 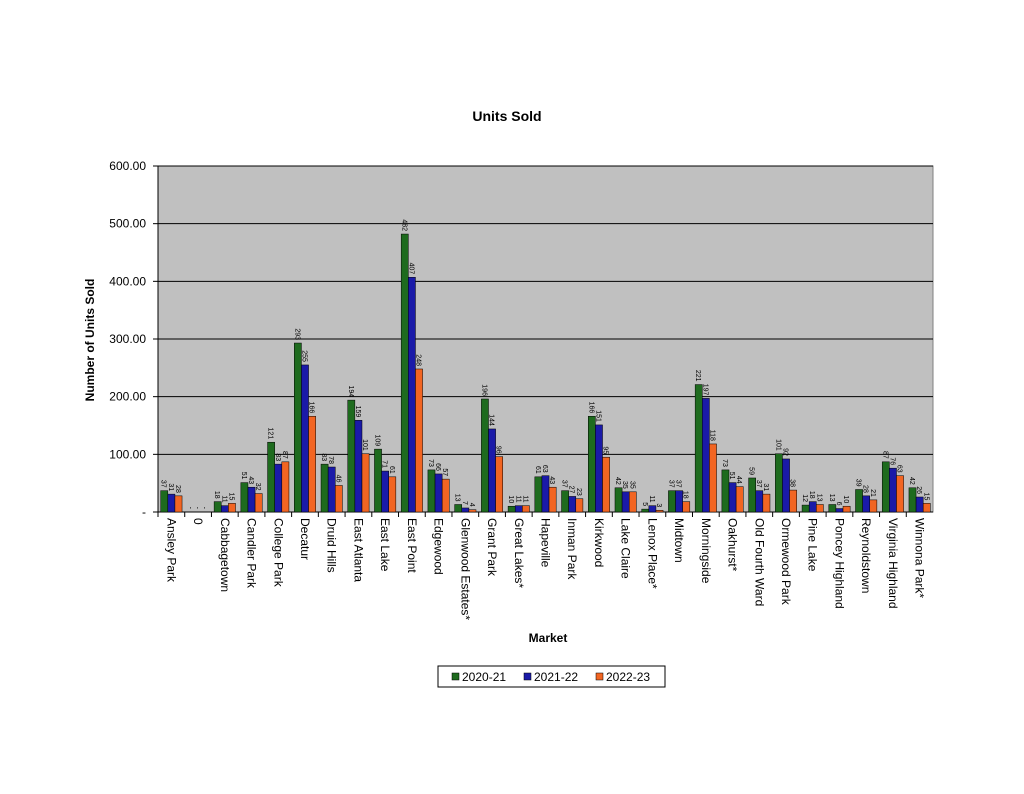 What do you see at coordinates (270, 434) in the screenshot?
I see `data-label: 121` at bounding box center [270, 434].